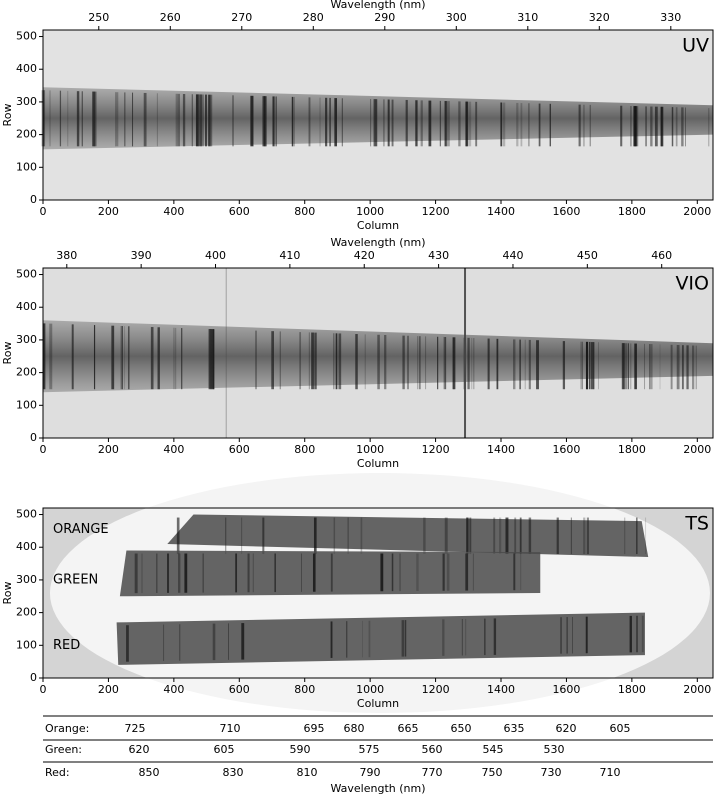 This screenshot has height=796, width=714. Describe the element at coordinates (551, 772) in the screenshot. I see `wavelength-value: 730` at that location.